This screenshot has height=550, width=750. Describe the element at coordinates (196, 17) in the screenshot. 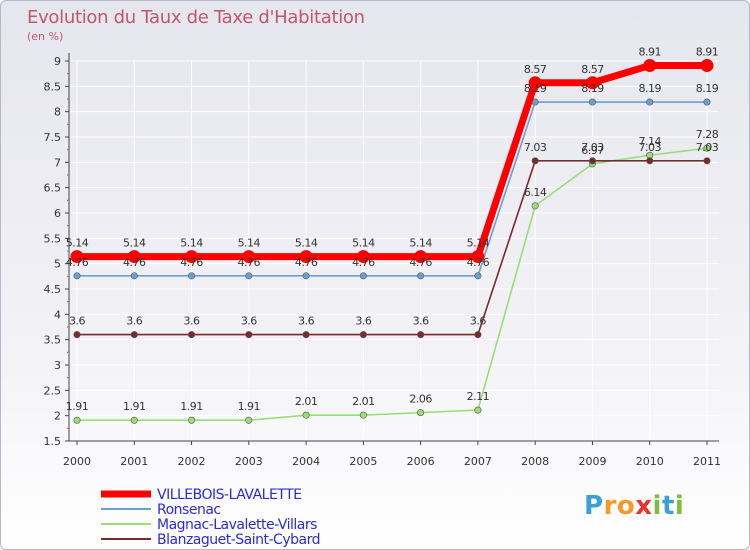

I see `chart-title: Evolution du Taux de Taxe d'Habitation` at that location.